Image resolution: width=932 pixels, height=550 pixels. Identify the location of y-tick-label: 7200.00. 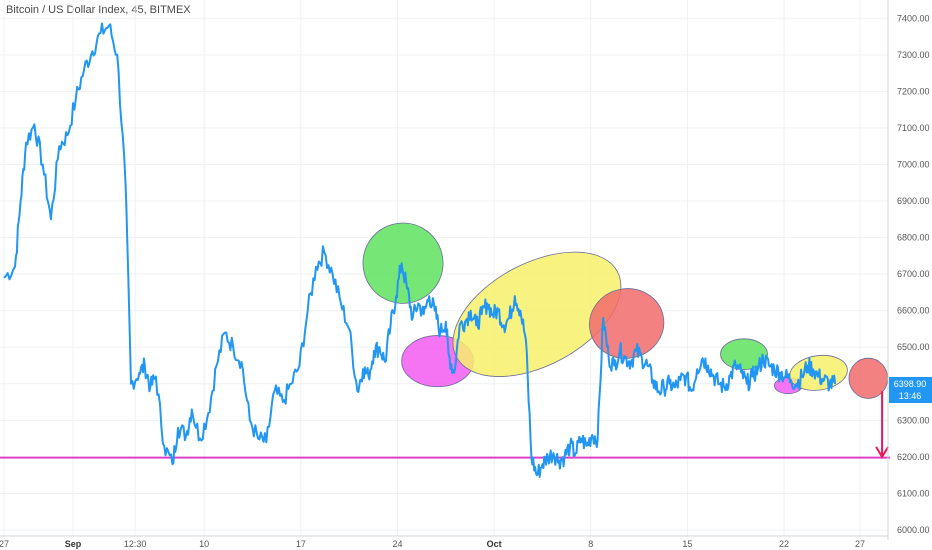
(913, 91).